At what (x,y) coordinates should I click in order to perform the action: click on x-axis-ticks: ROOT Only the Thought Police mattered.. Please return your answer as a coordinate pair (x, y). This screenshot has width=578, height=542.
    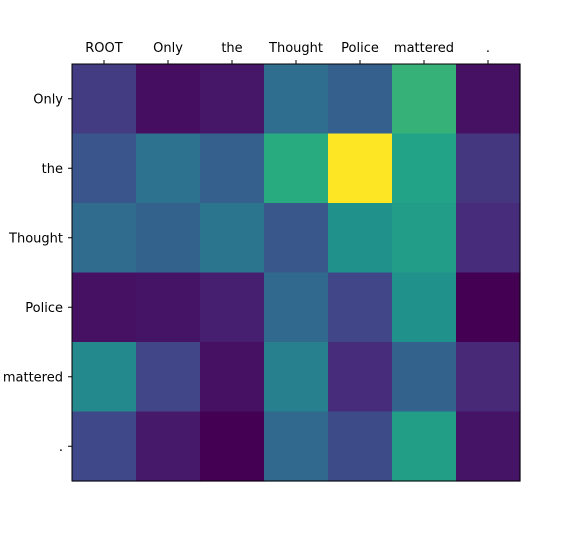
    Looking at the image, I should click on (287, 52).